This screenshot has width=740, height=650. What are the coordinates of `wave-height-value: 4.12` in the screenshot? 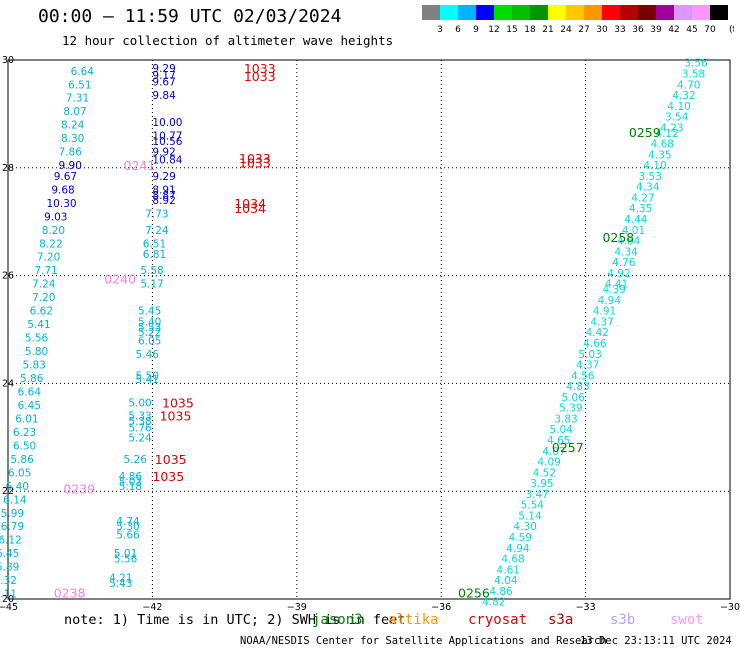 It's located at (666, 134).